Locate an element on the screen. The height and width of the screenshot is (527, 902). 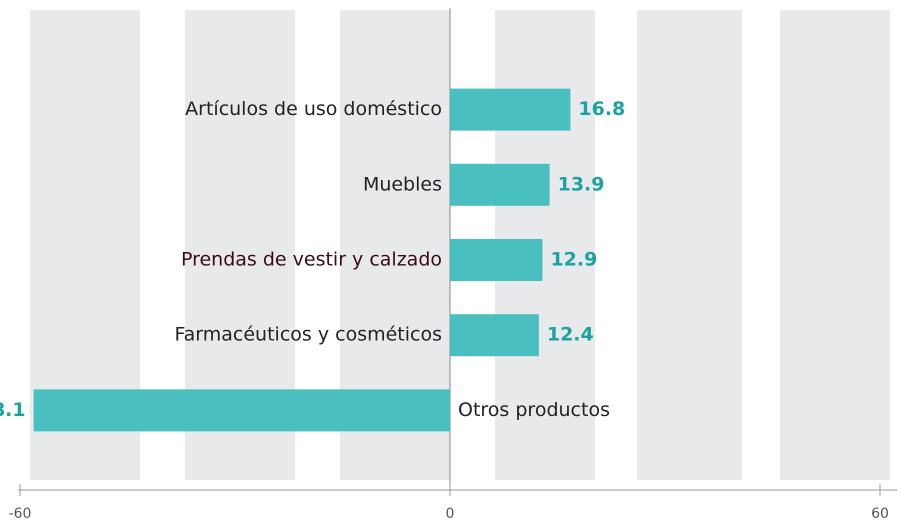
x-tick-label: 60 is located at coordinates (880, 514).